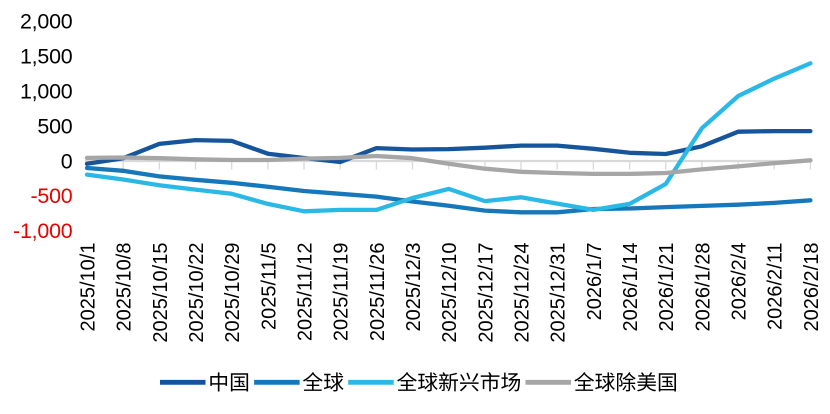 This screenshot has width=830, height=414. Describe the element at coordinates (776, 287) in the screenshot. I see `svg-text: 2026/2/11` at that location.